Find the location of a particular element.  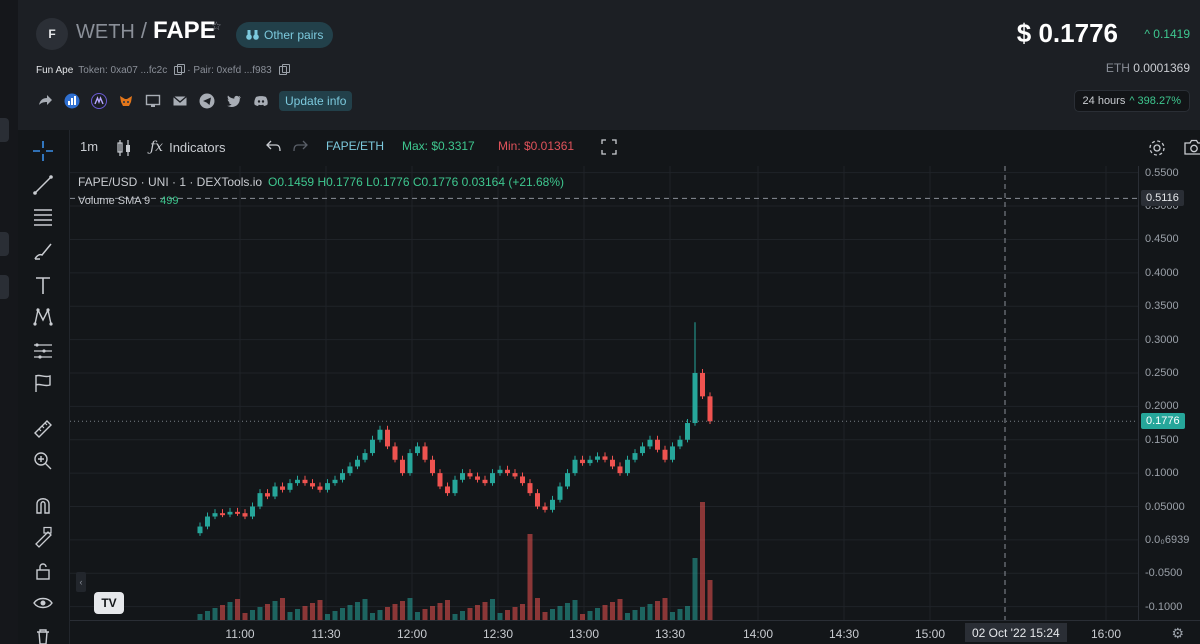

copy-pair-icon is located at coordinates (284, 69).